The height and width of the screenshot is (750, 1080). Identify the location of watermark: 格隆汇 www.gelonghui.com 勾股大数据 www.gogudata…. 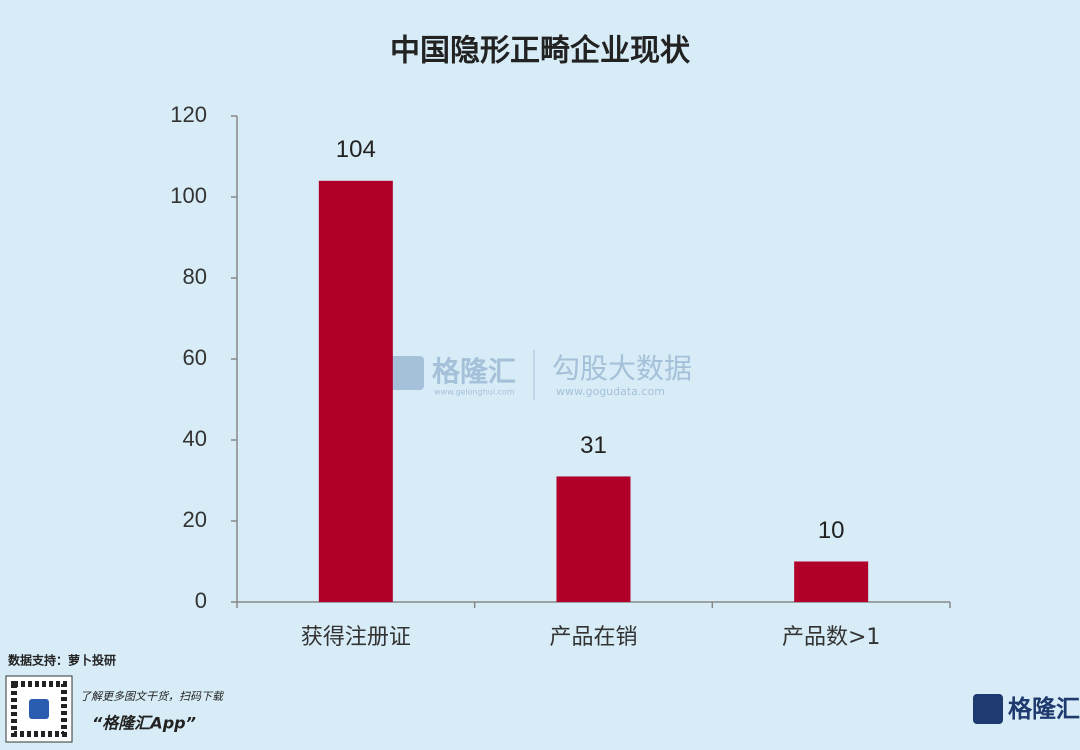
(541, 375).